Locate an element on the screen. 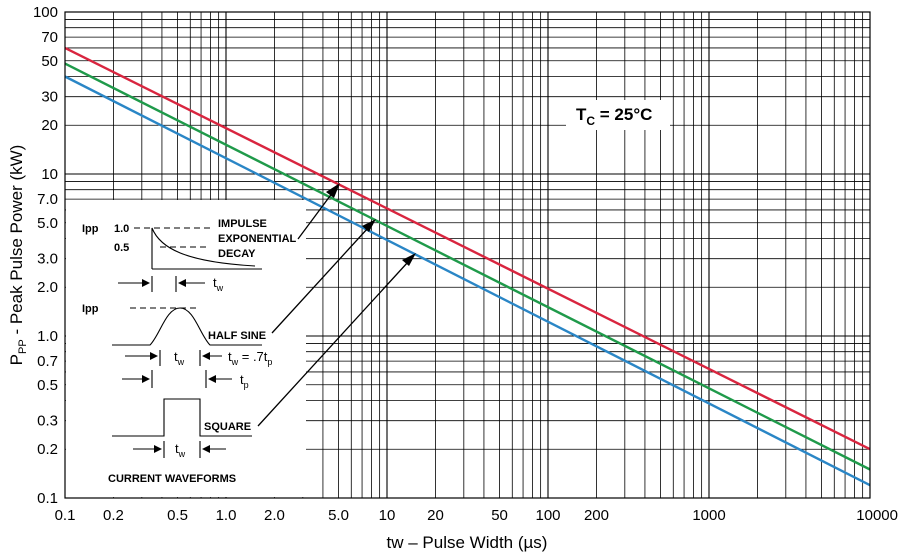 The image size is (901, 555). square-curve is located at coordinates (182, 417).